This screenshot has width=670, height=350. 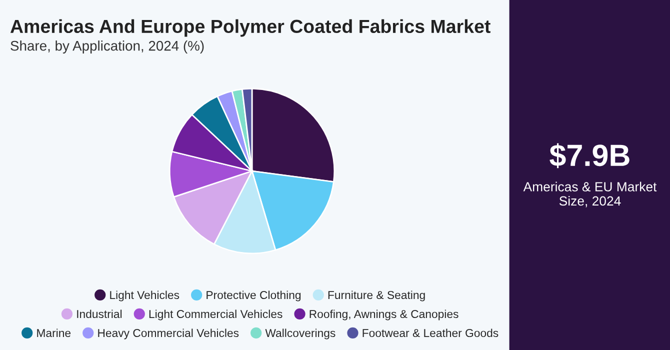 I want to click on legend-label: Wallcoverings, so click(x=300, y=334).